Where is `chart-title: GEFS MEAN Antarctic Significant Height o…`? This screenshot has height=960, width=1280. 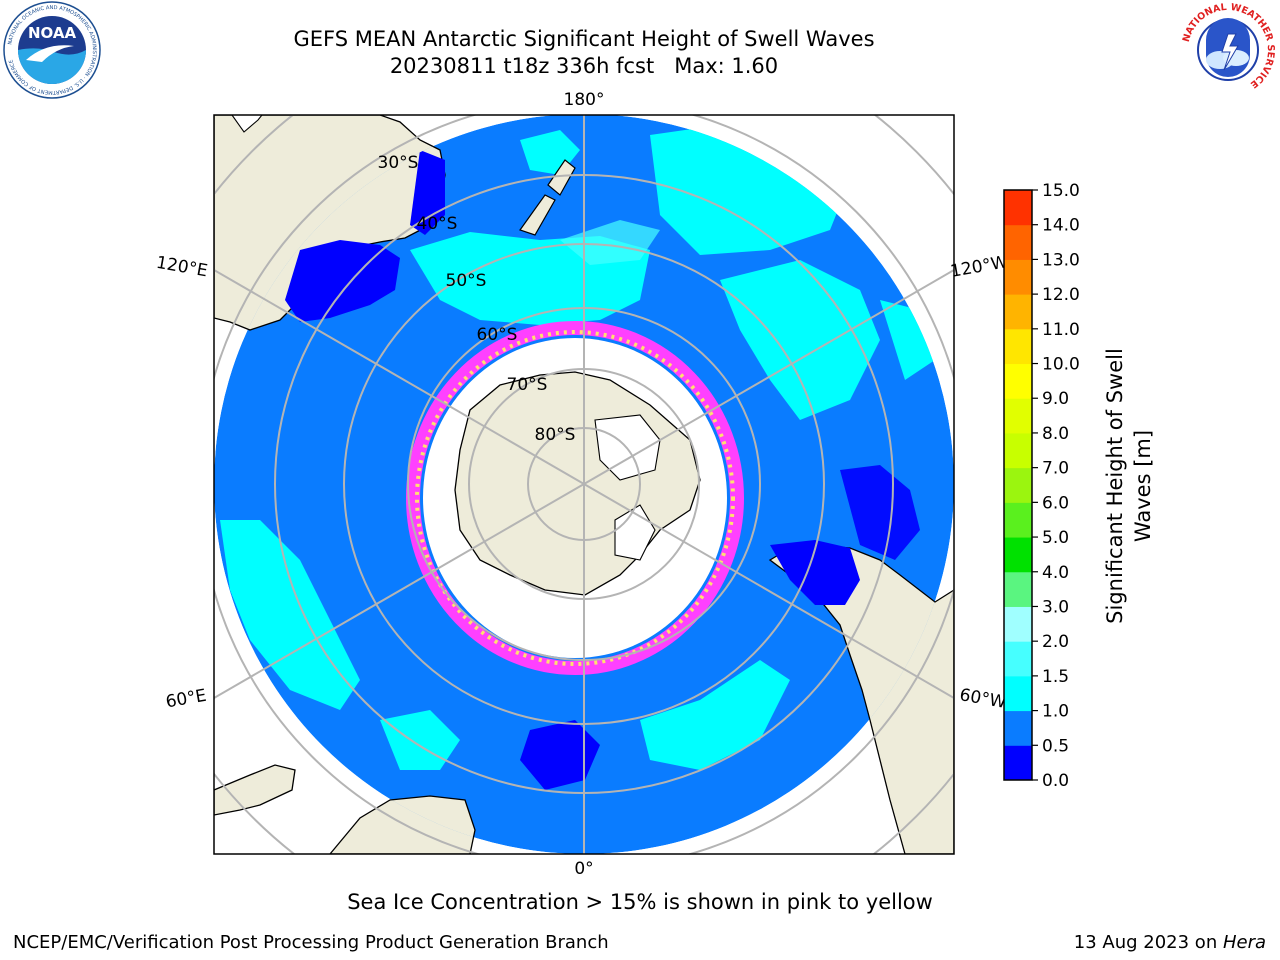
chart-title: GEFS MEAN Antarctic Significant Height o… is located at coordinates (584, 53).